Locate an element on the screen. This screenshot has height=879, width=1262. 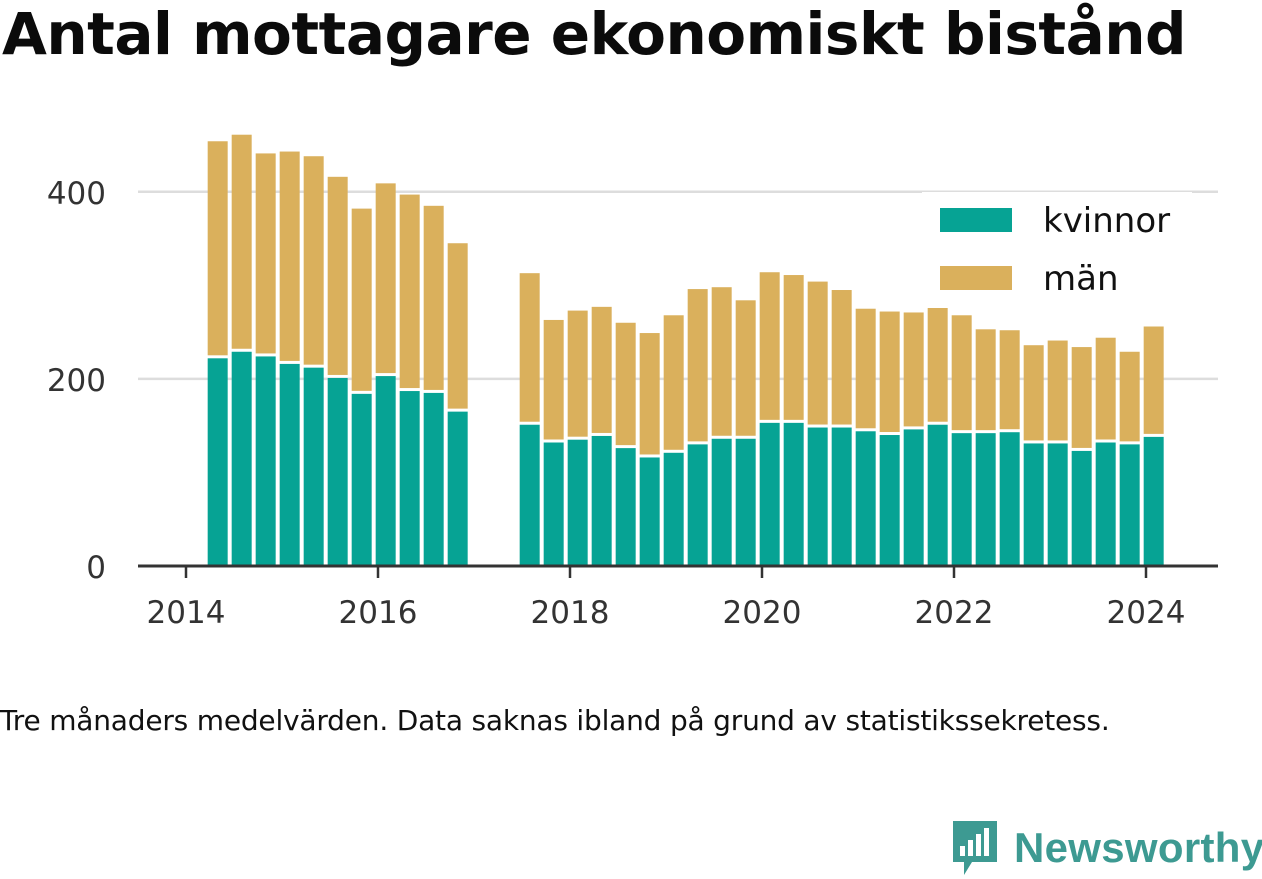
y-tick-label: 200 is located at coordinates (76, 381).